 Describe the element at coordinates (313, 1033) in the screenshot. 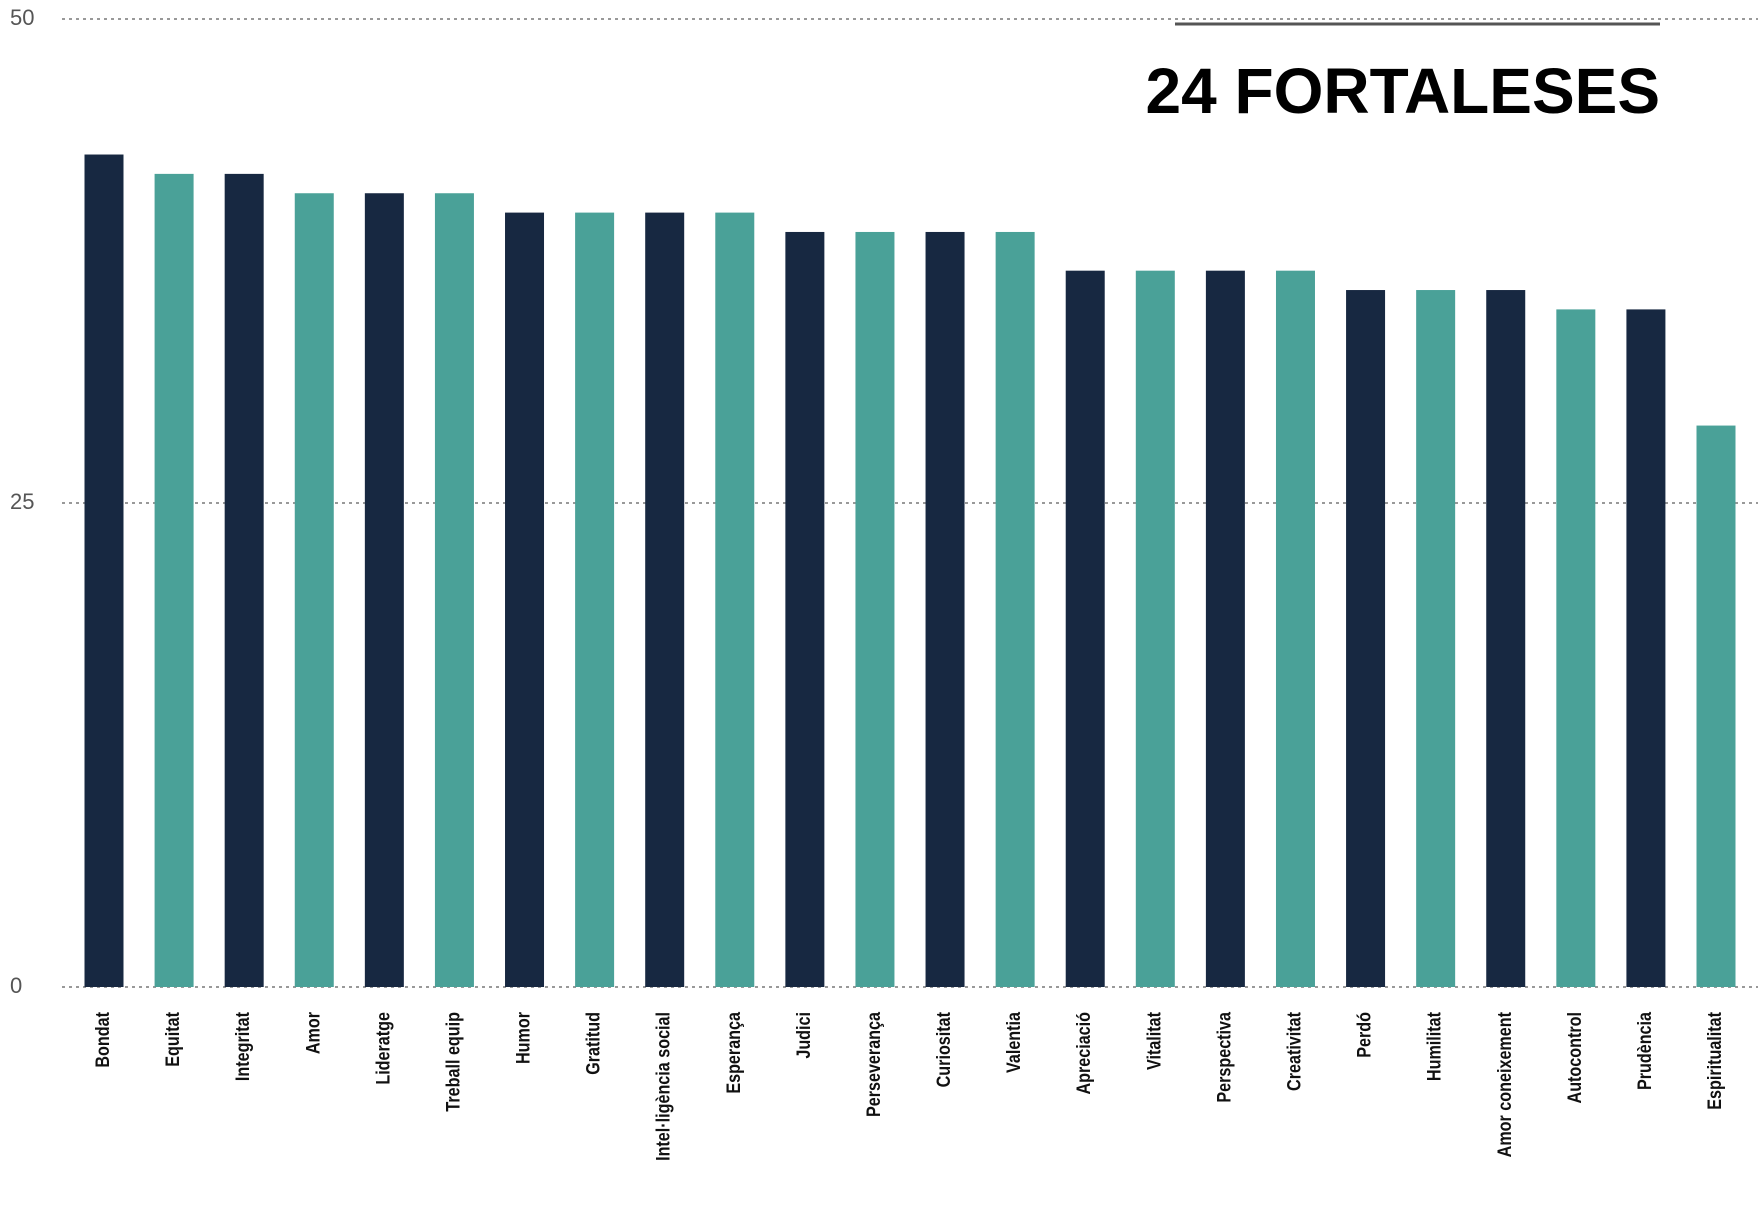

I see `x-tick-label: Amor` at that location.